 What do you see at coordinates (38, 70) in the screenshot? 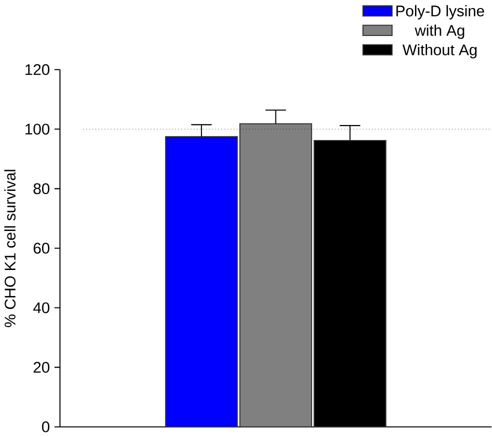
I see `y-tick-label: 120` at bounding box center [38, 70].